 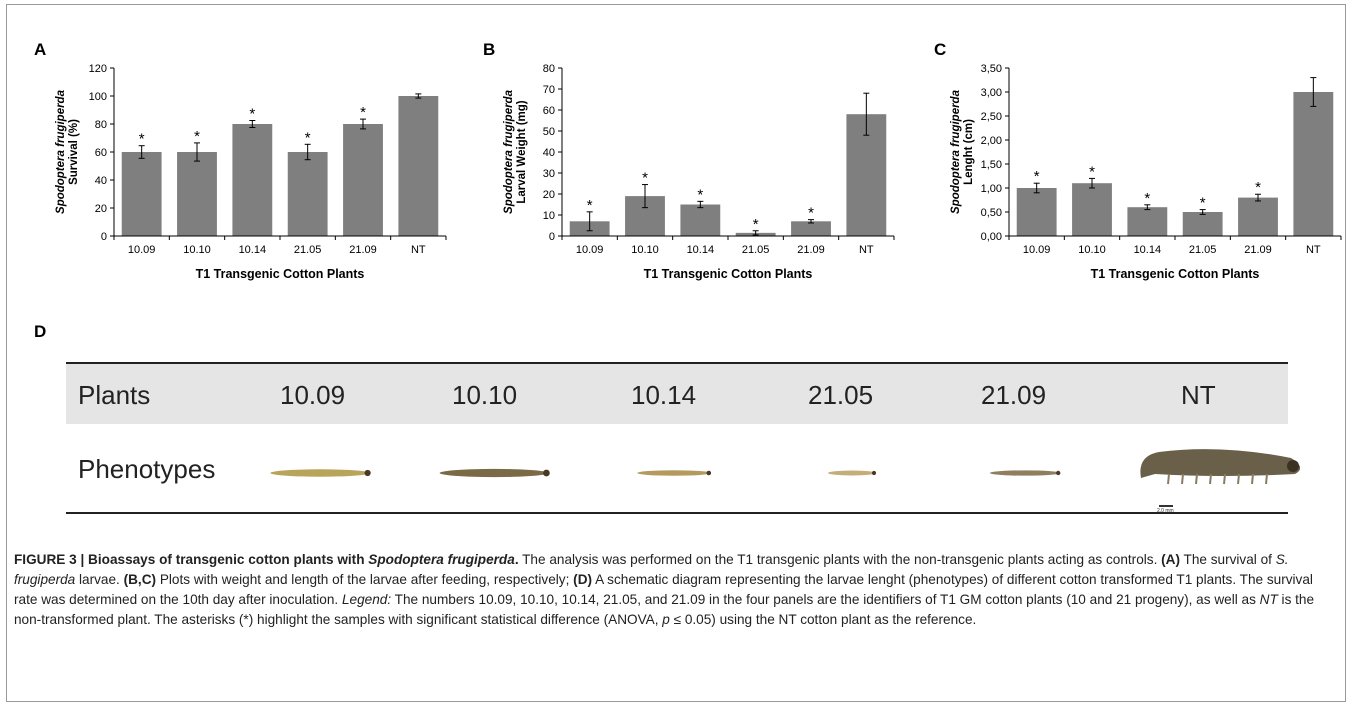 I want to click on caption-text-3: larvae., so click(x=99, y=579).